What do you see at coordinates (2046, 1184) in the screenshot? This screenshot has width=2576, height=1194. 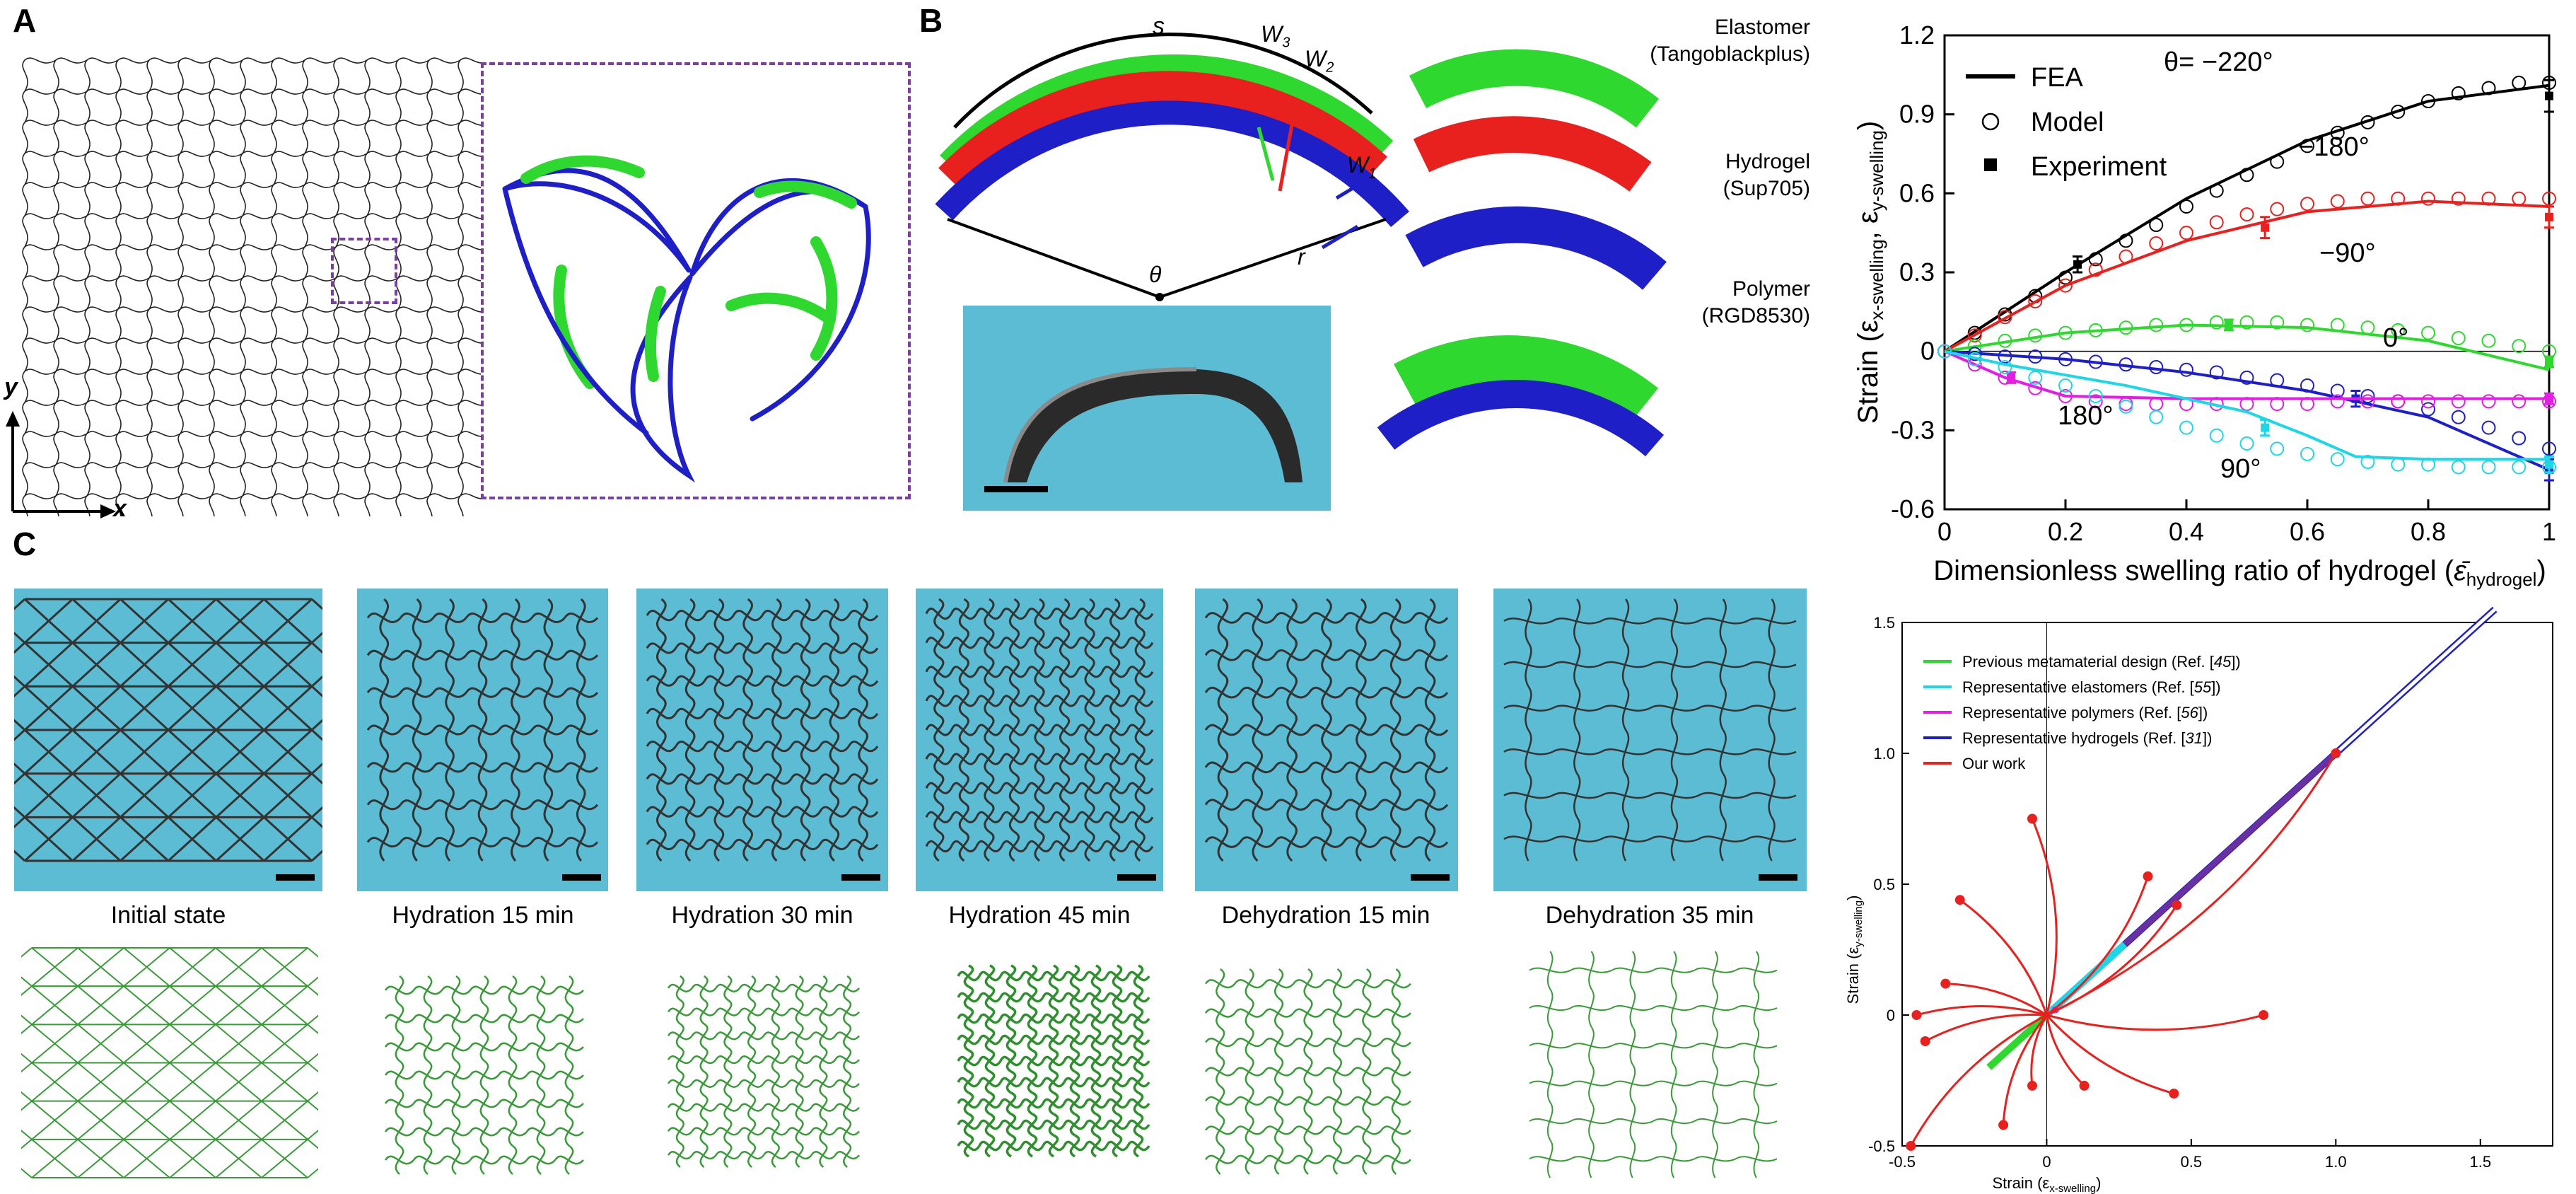 I see `x-axis-label: Strain (εx-swelling)` at bounding box center [2046, 1184].